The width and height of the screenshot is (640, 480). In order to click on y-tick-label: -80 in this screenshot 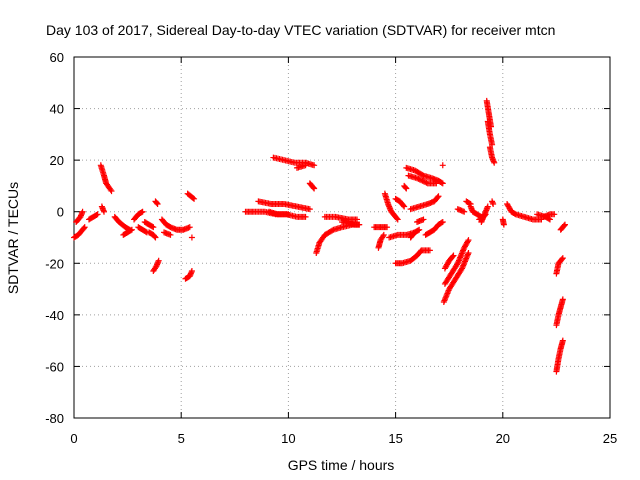, I will do `click(54, 418)`.